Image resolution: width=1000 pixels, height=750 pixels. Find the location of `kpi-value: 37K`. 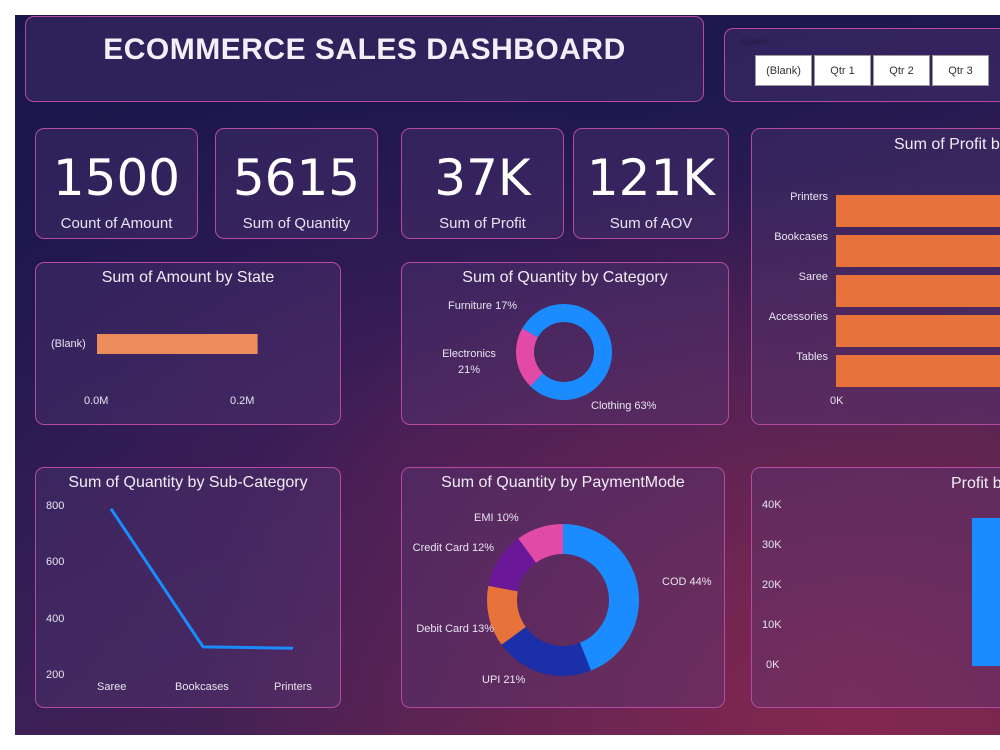

kpi-value: 37K is located at coordinates (482, 178).